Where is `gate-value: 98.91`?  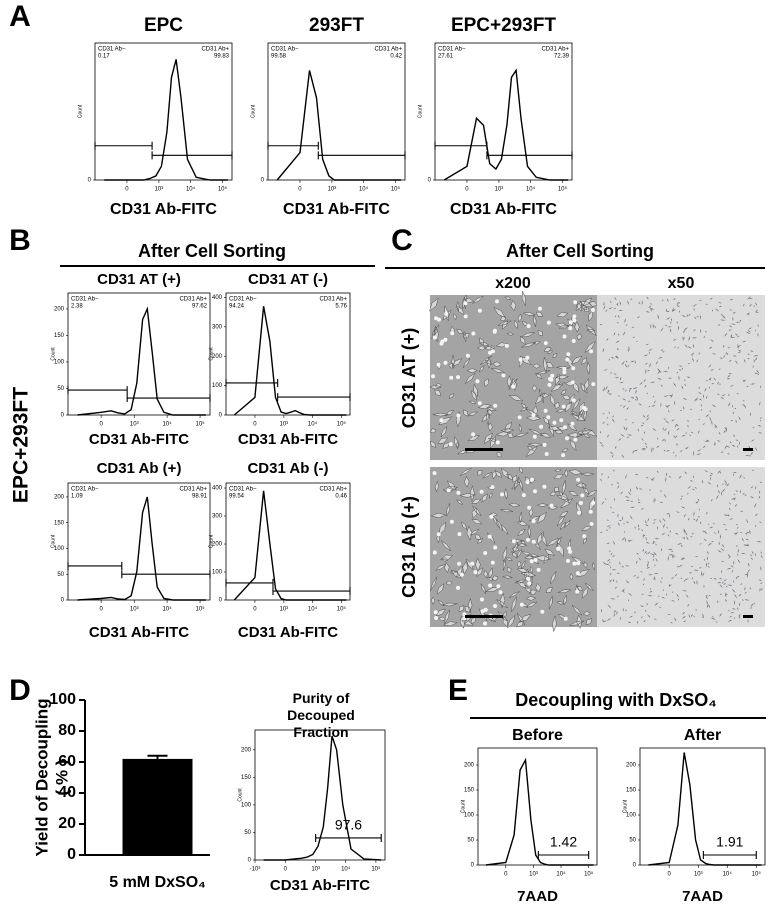
gate-value: 98.91 is located at coordinates (200, 497).